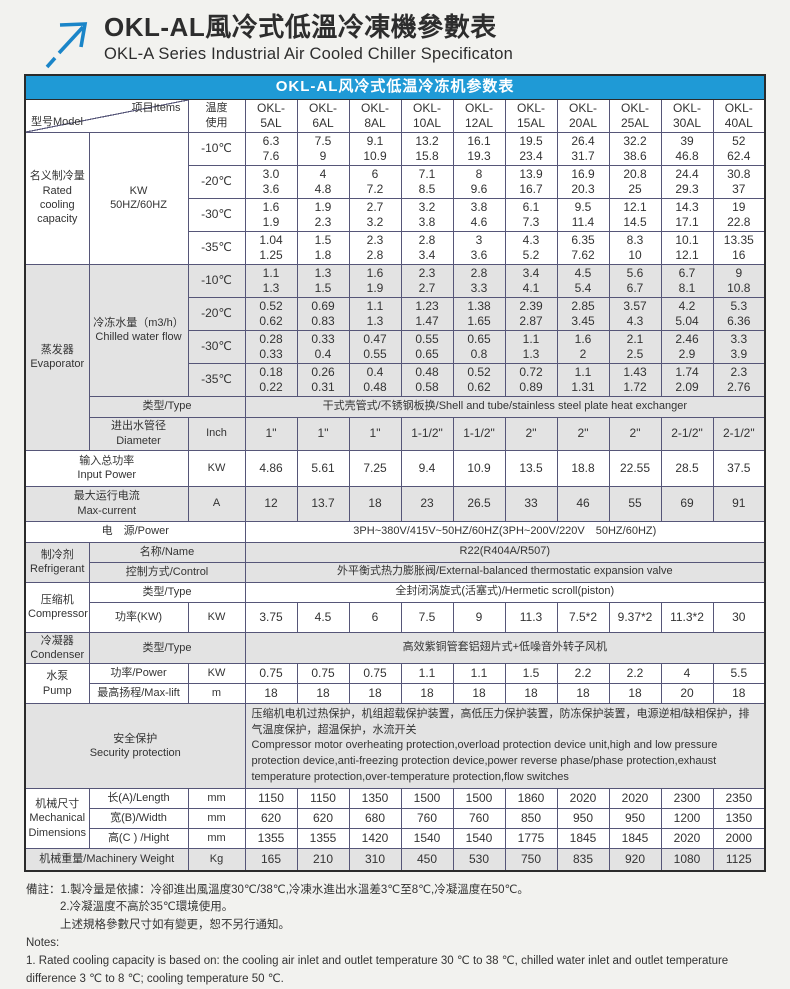 The image size is (790, 989). What do you see at coordinates (531, 148) in the screenshot?
I see `data-cell: 19.5 23.4` at bounding box center [531, 148].